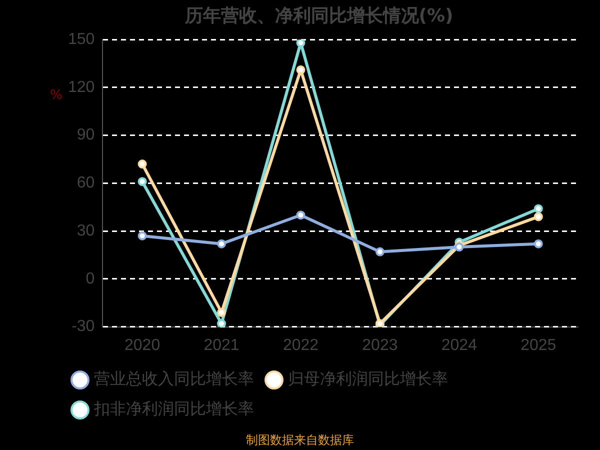 Image resolution: width=600 pixels, height=450 pixels. I want to click on x-tick-label: 2020, so click(142, 345).